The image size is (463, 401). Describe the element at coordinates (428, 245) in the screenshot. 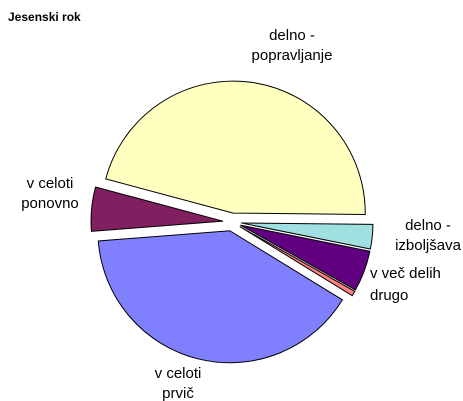

I see `label-line: izboljšava` at that location.